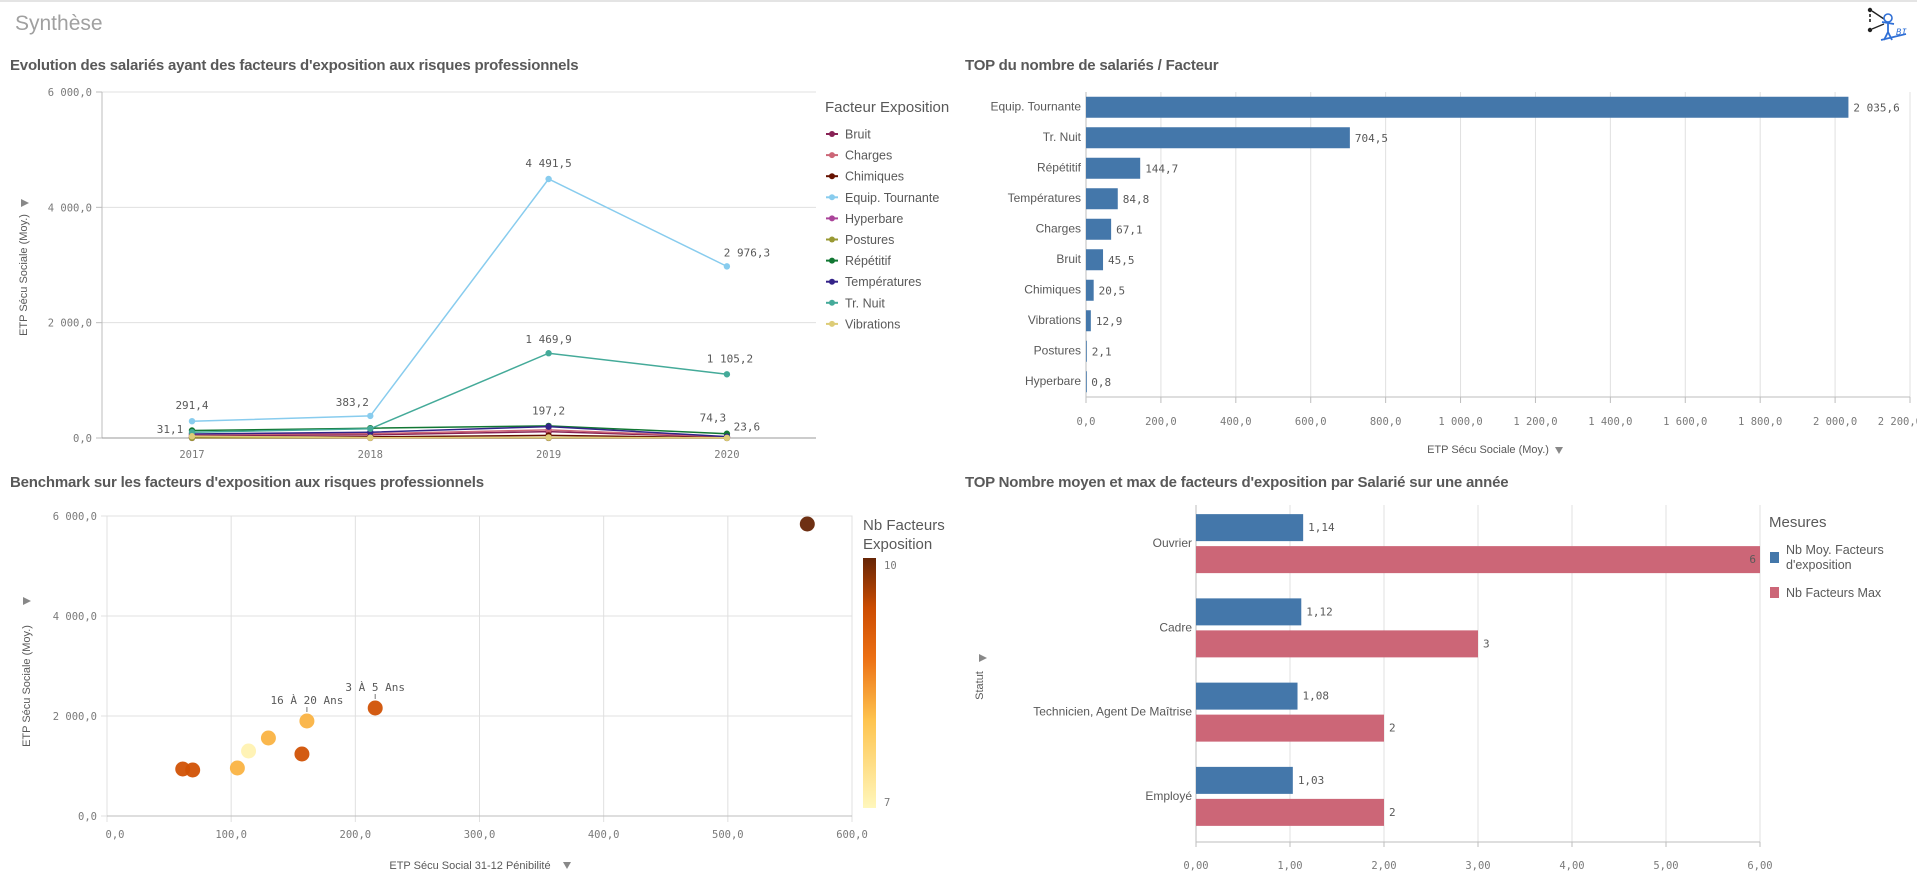 This screenshot has height=888, width=1917. What do you see at coordinates (890, 566) in the screenshot?
I see `color-legend-max: 10` at bounding box center [890, 566].